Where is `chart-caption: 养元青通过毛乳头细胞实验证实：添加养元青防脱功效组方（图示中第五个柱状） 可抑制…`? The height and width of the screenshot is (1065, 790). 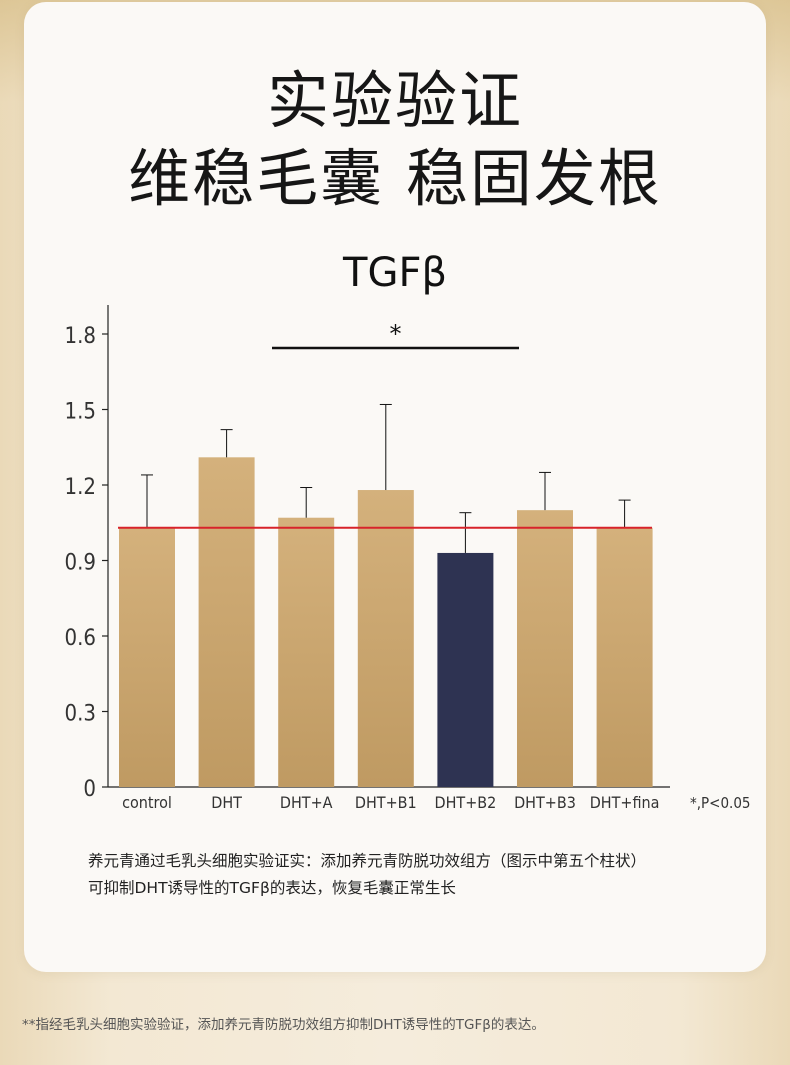 chart-caption: 养元青通过毛乳头细胞实验证实：添加养元青防脱功效组方（图示中第五个柱状） 可抑制… is located at coordinates (408, 875).